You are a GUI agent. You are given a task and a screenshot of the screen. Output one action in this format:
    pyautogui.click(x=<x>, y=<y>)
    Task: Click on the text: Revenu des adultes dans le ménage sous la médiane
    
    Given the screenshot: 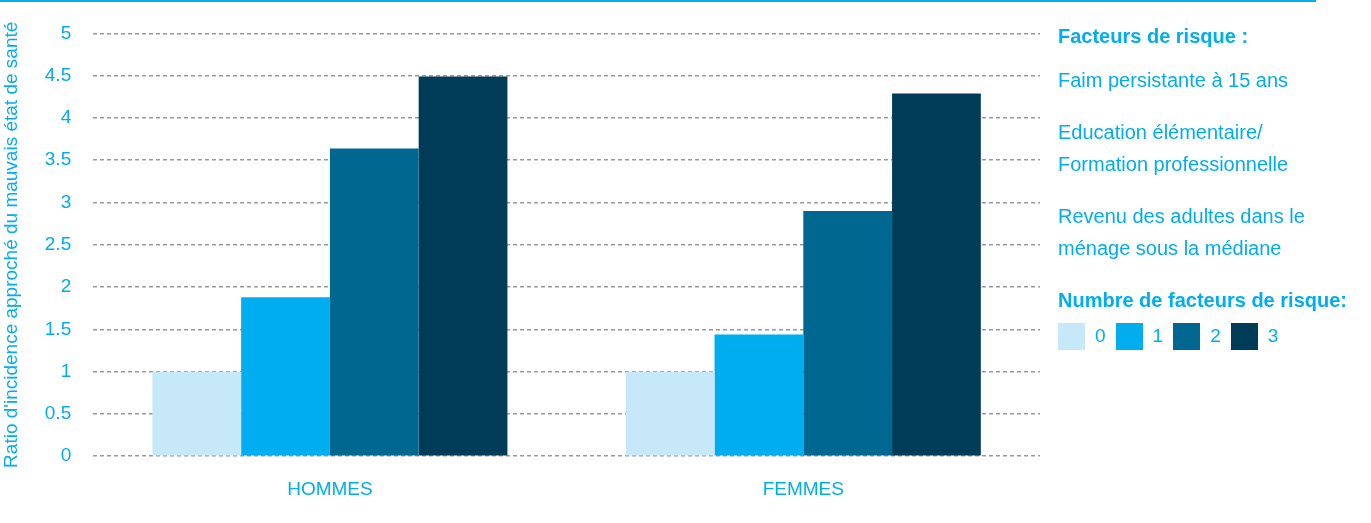 What is the action you would take?
    pyautogui.click(x=1182, y=232)
    